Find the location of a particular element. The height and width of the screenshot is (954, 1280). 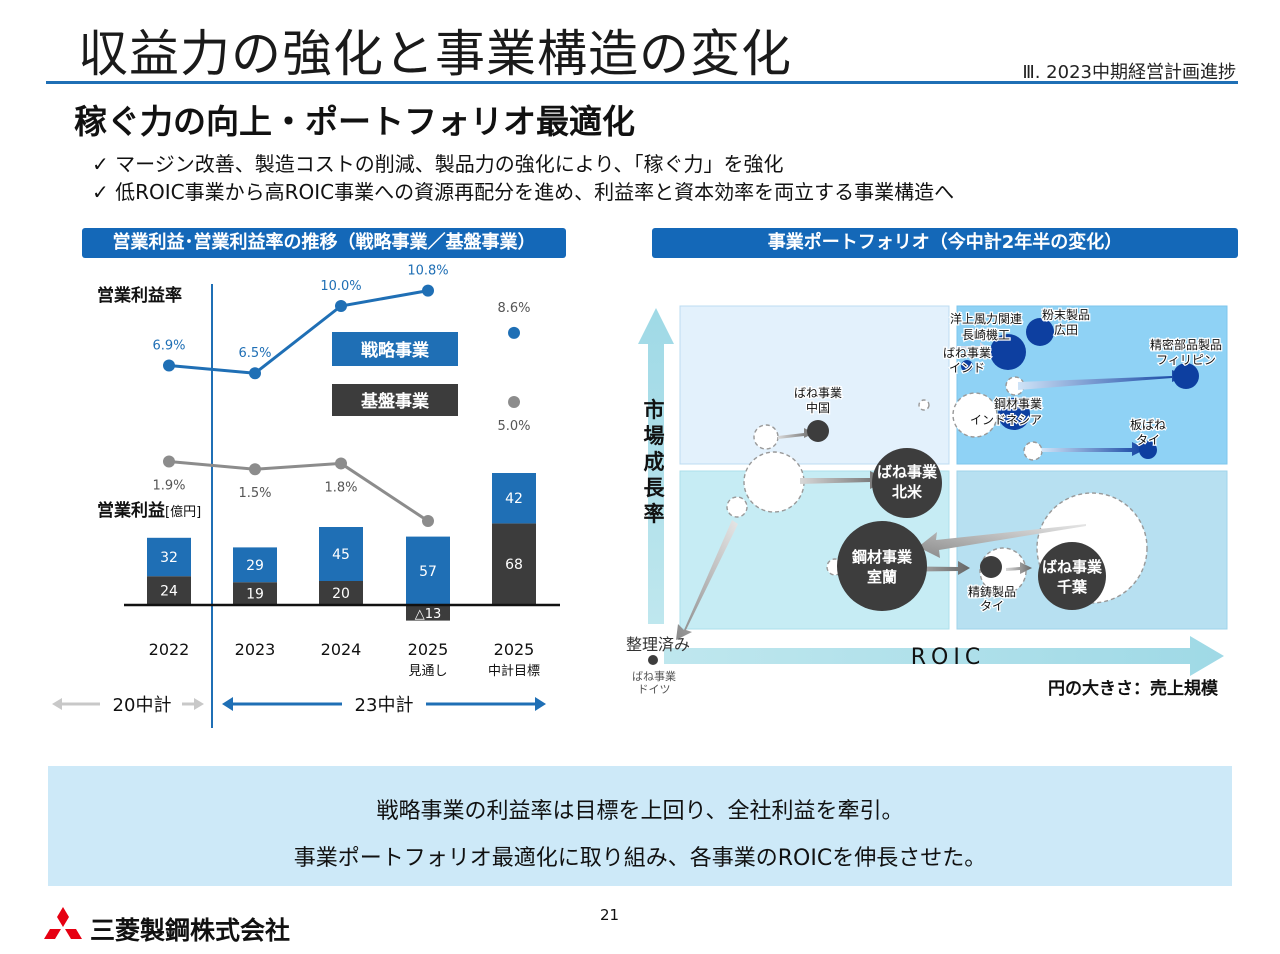

year-sublabel: 中計目標 is located at coordinates (514, 671).